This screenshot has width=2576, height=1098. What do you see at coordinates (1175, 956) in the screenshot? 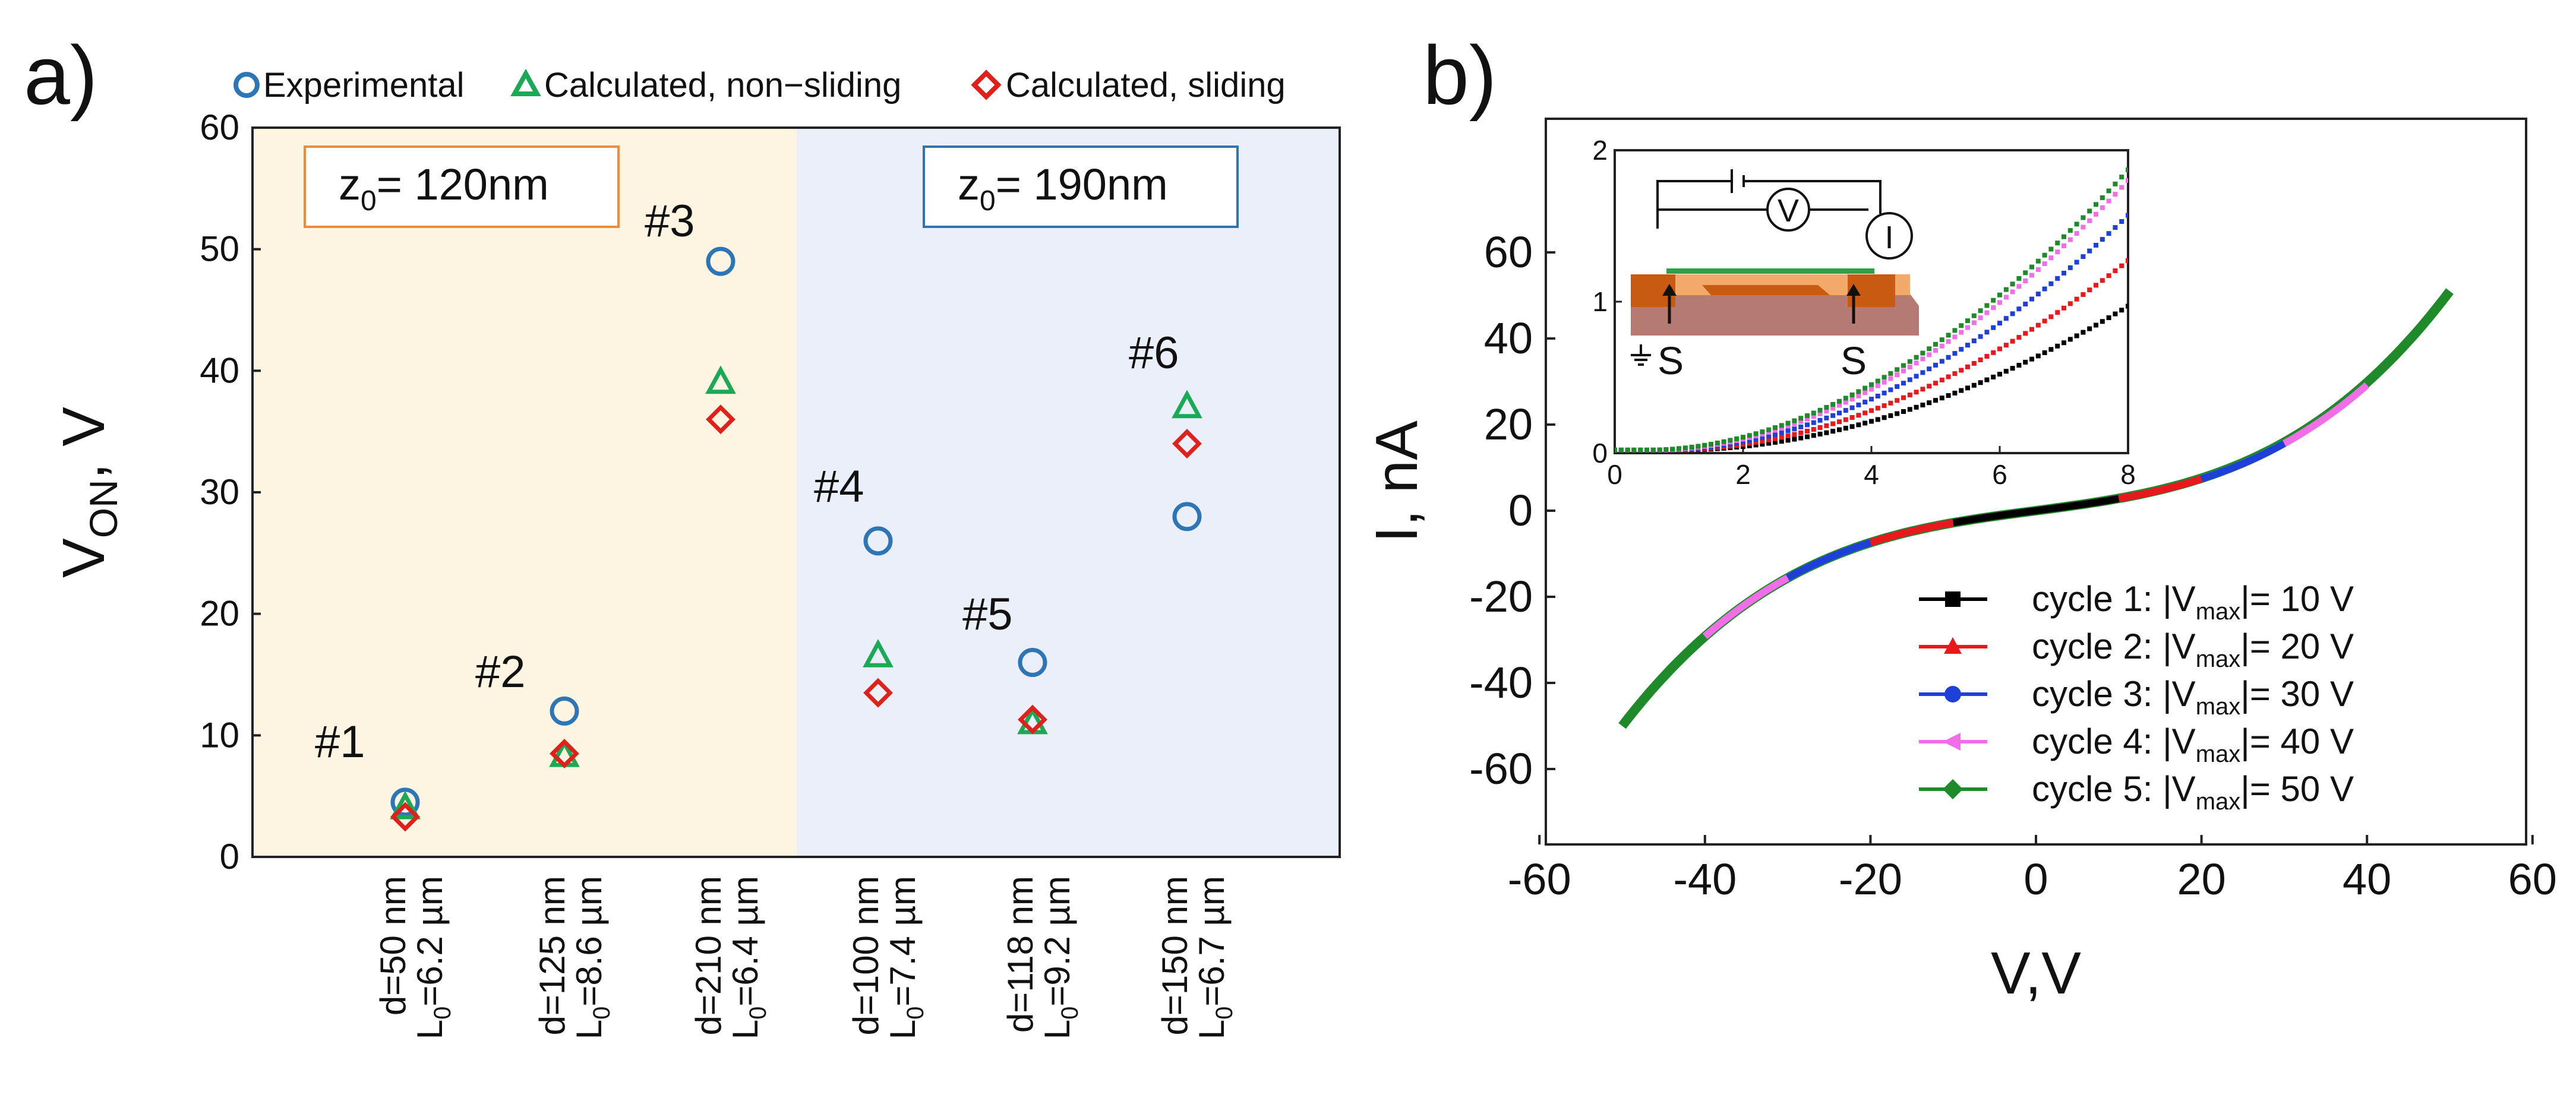
I see `category-label-line1: d=150 nm` at bounding box center [1175, 956].